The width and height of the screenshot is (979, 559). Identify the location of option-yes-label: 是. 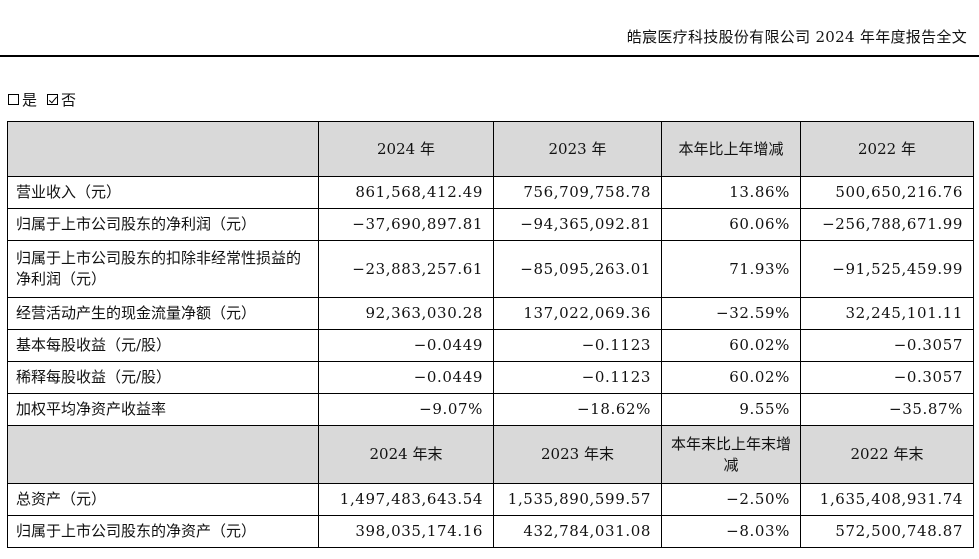
(30, 100).